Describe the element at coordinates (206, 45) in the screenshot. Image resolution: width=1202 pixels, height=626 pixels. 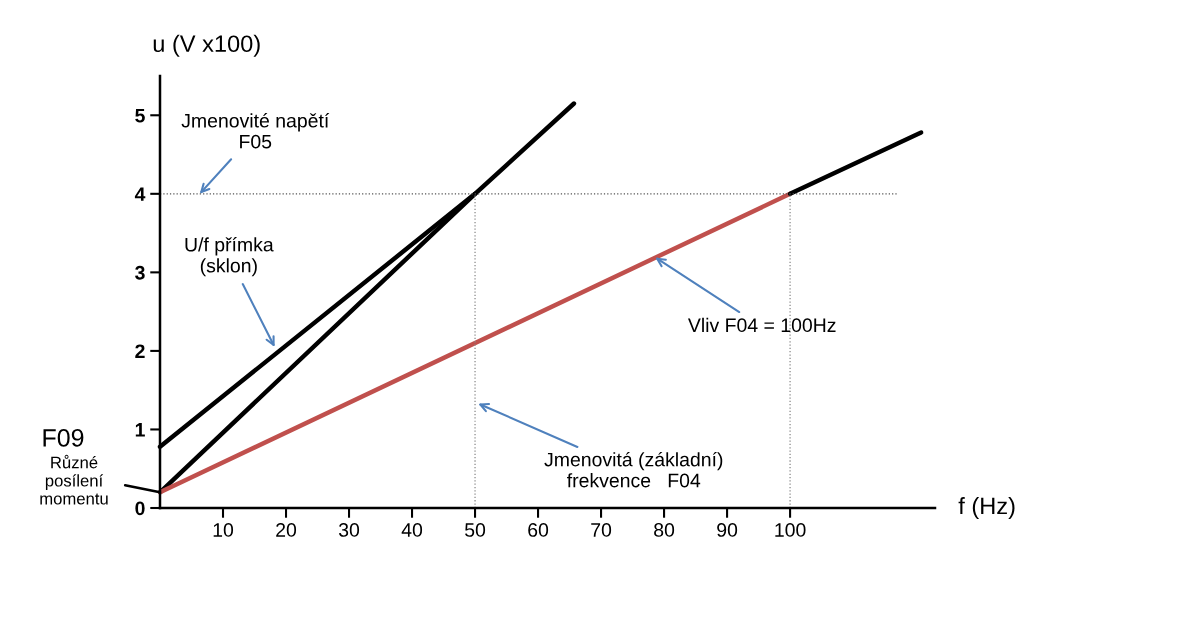
I see `y-axis-title: u (V x100)` at that location.